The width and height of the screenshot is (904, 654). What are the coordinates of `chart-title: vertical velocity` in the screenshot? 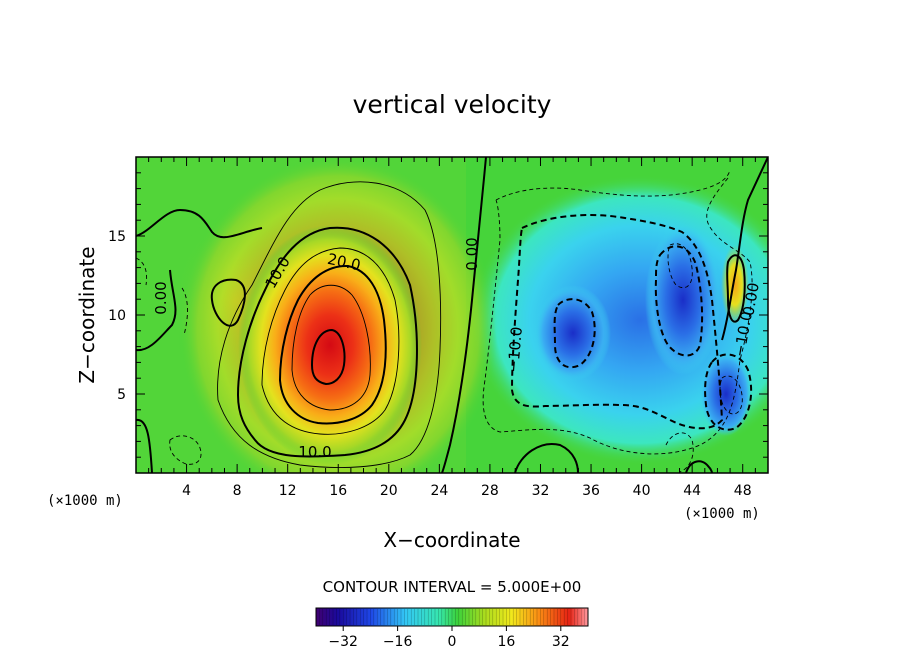 It's located at (452, 104).